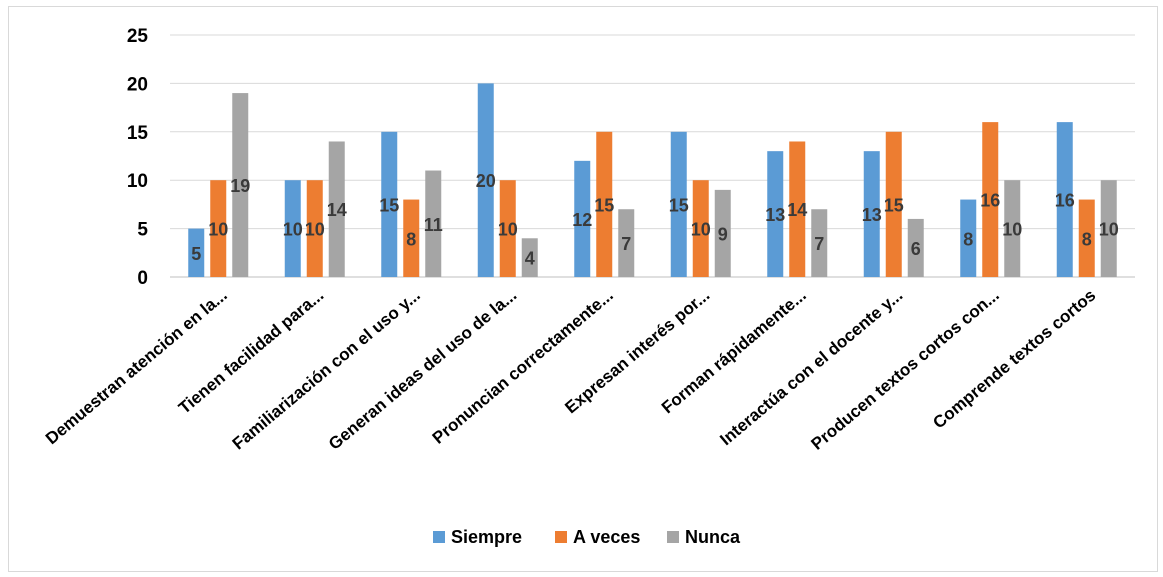 The height and width of the screenshot is (577, 1163). I want to click on y-axis-ticks: 0 5 10 15 20 25, so click(138, 157).